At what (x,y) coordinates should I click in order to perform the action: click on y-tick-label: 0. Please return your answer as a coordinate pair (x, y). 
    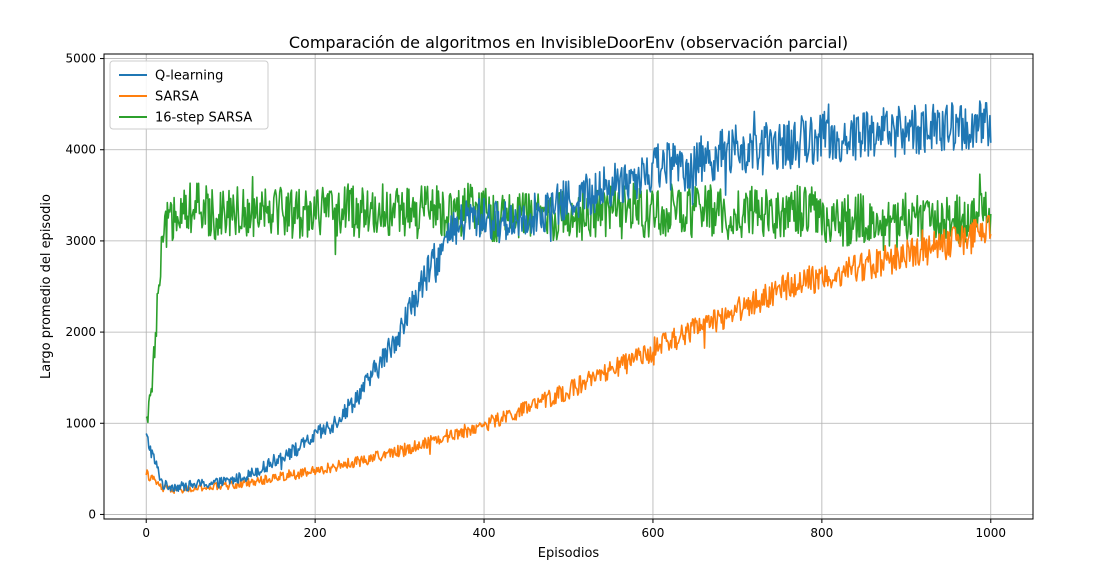
    Looking at the image, I should click on (92, 514).